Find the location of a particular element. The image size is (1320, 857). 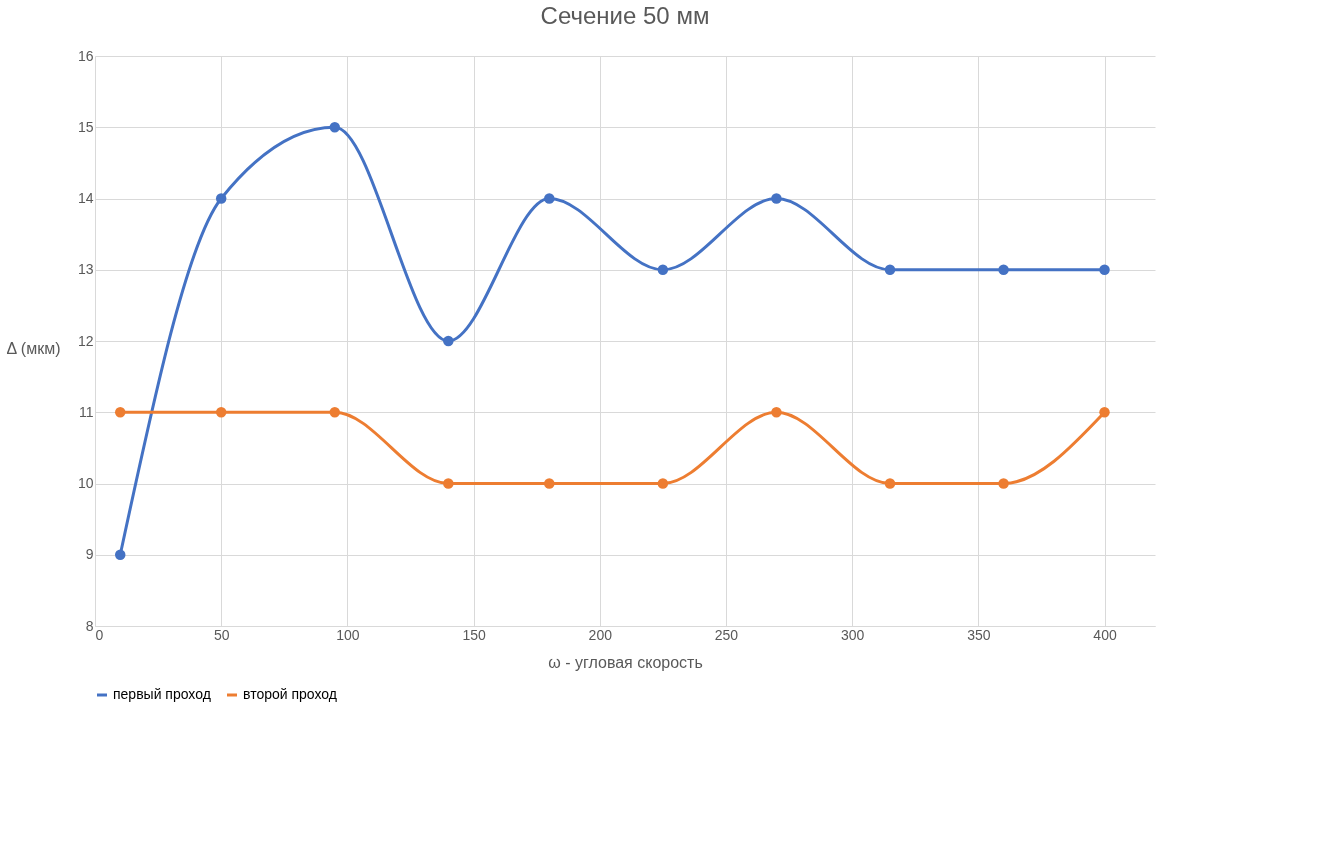

y-axis-title: Δ (мкм) is located at coordinates (33, 348).